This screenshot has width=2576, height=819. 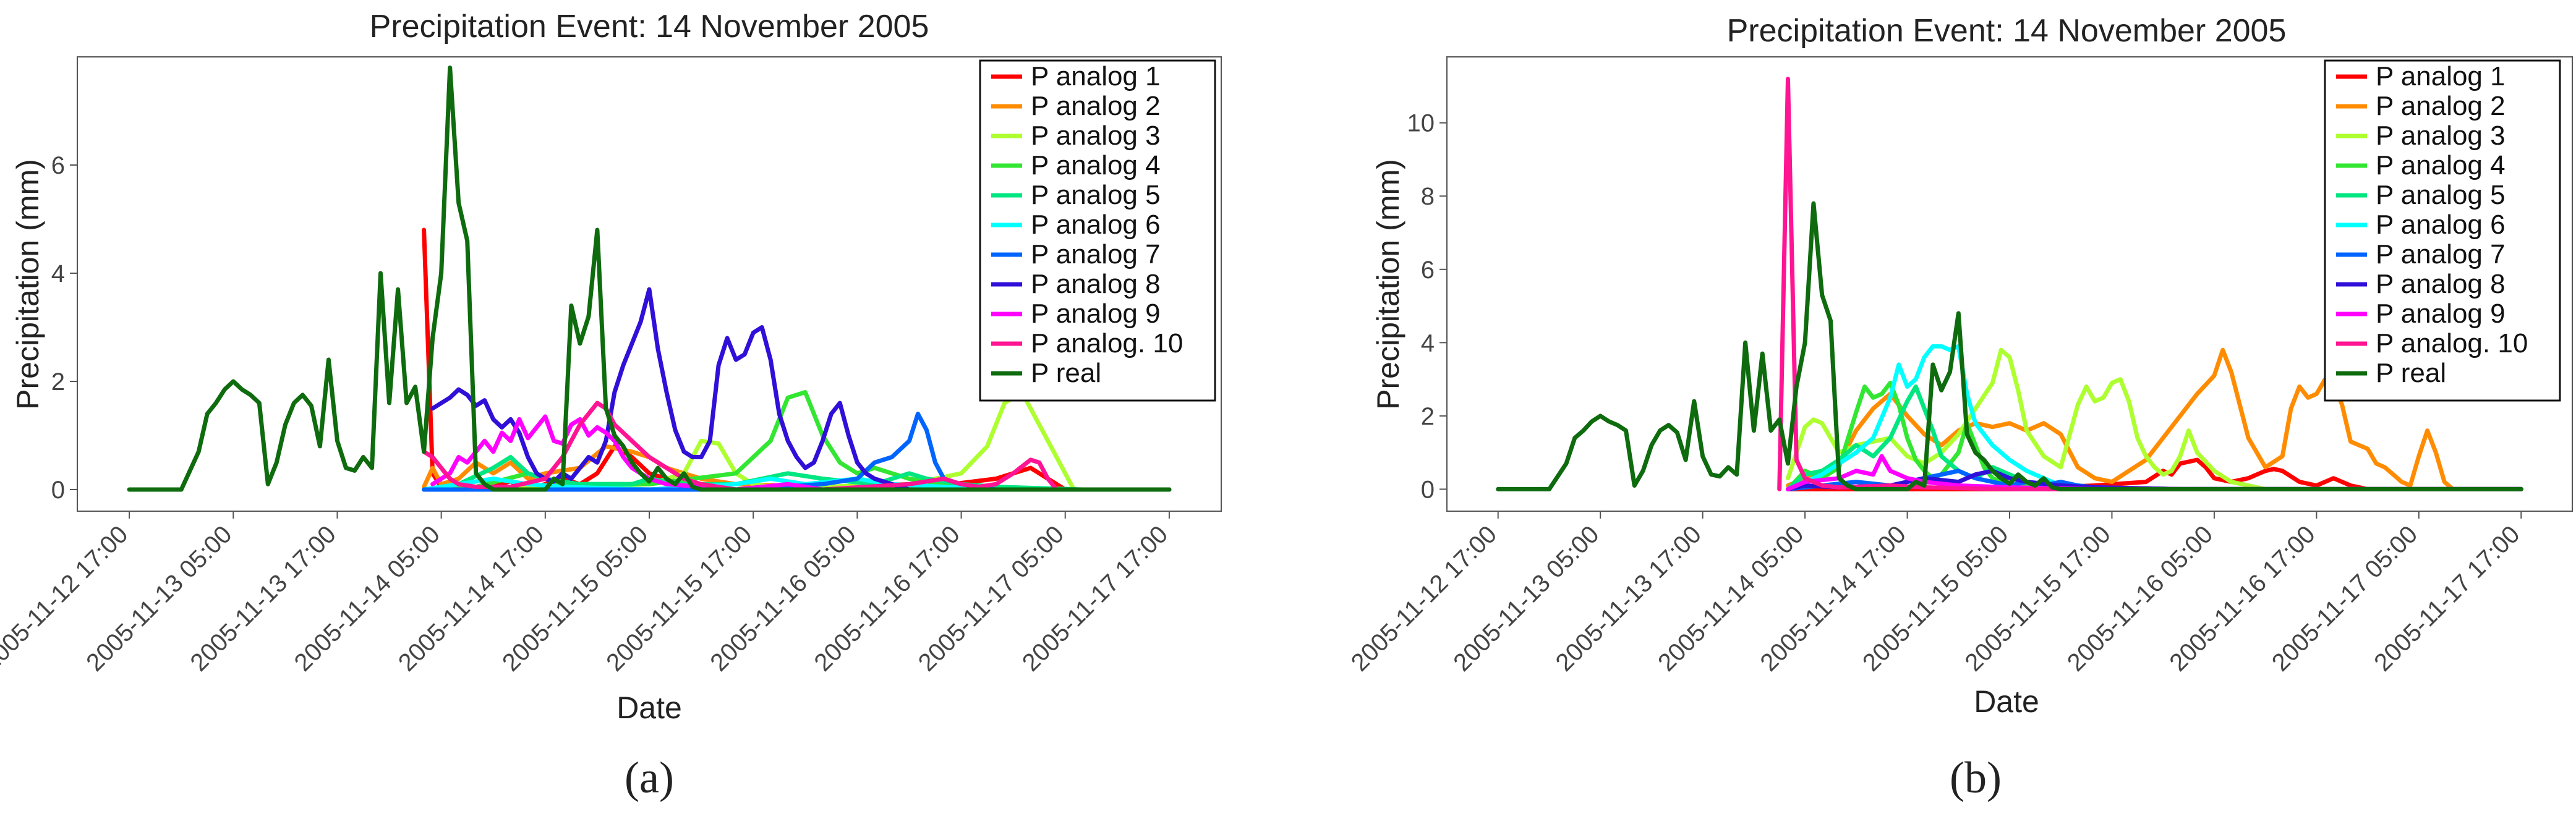 I want to click on panel-a-legend-label: P real, so click(x=1066, y=373).